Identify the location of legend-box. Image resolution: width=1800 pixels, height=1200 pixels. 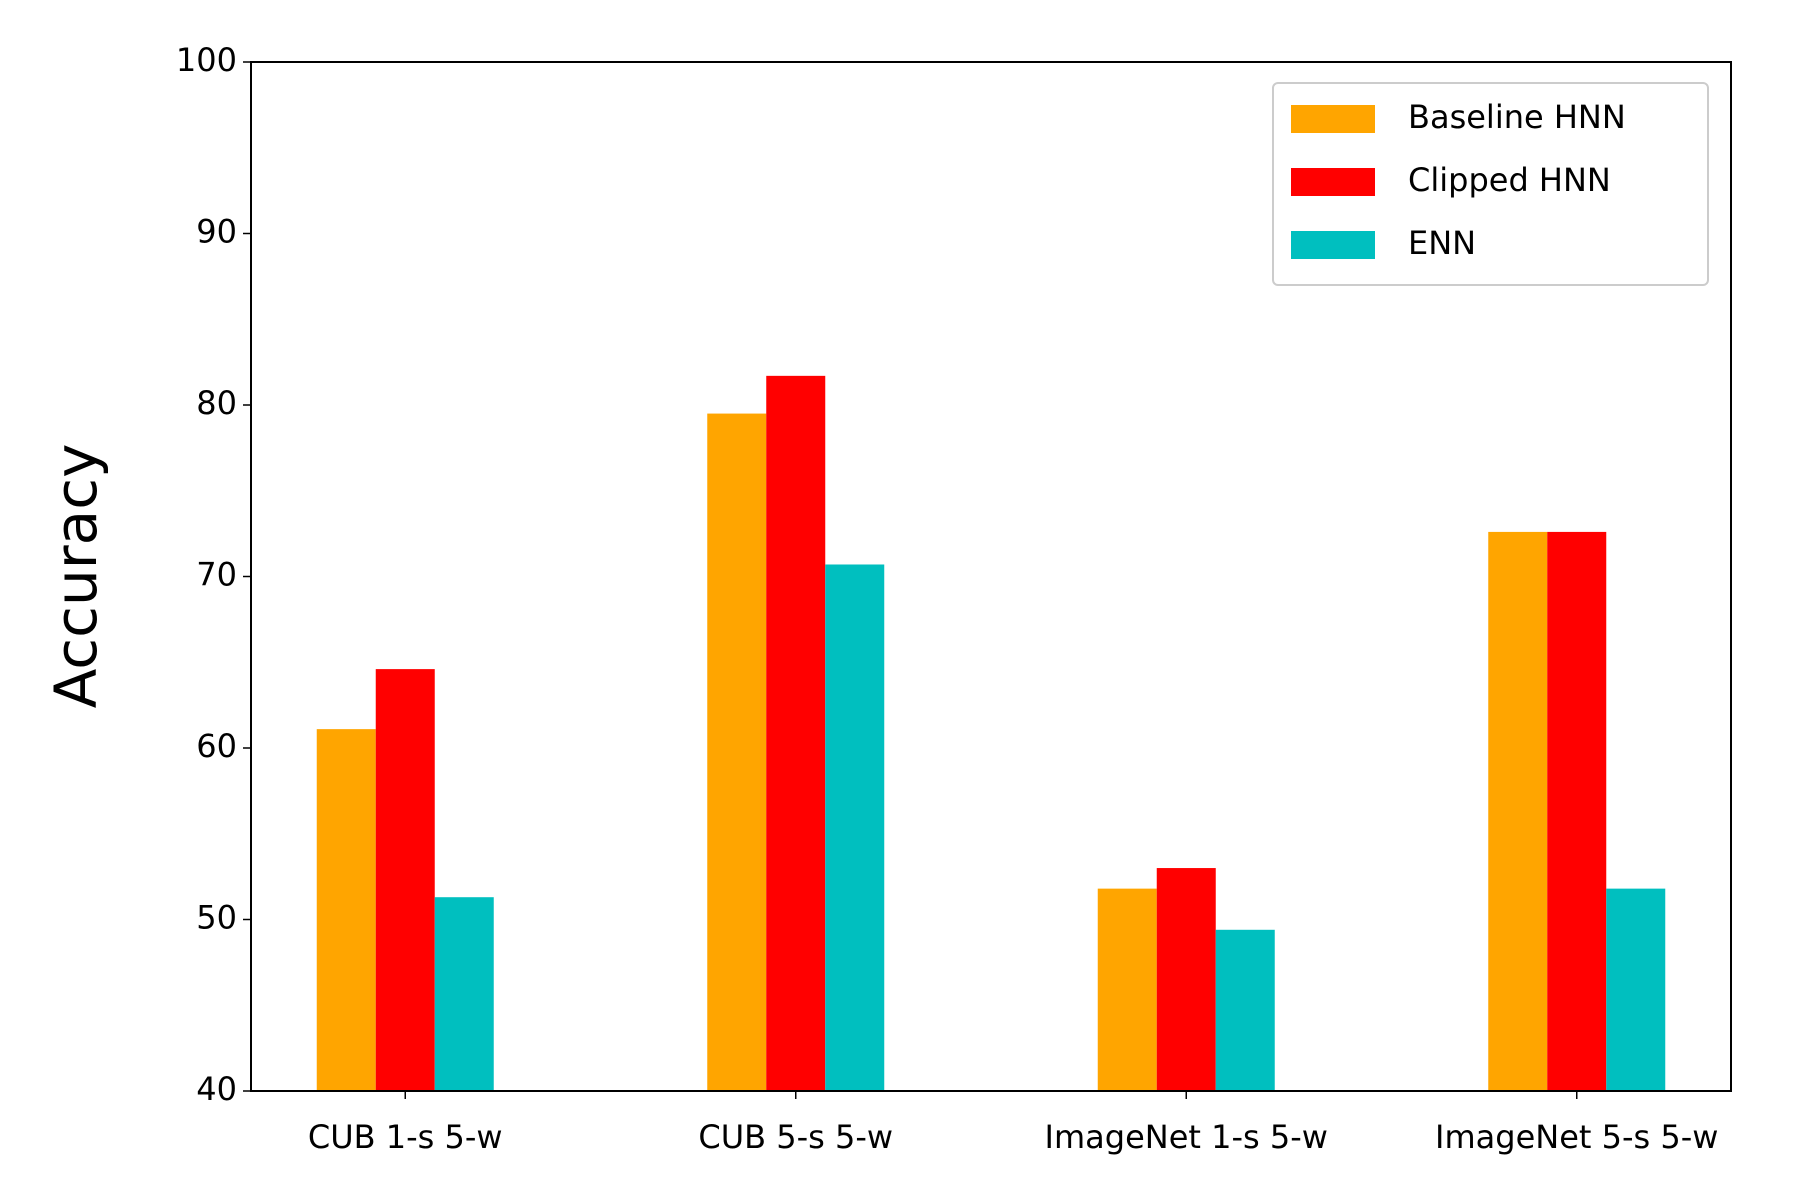
(1490, 184).